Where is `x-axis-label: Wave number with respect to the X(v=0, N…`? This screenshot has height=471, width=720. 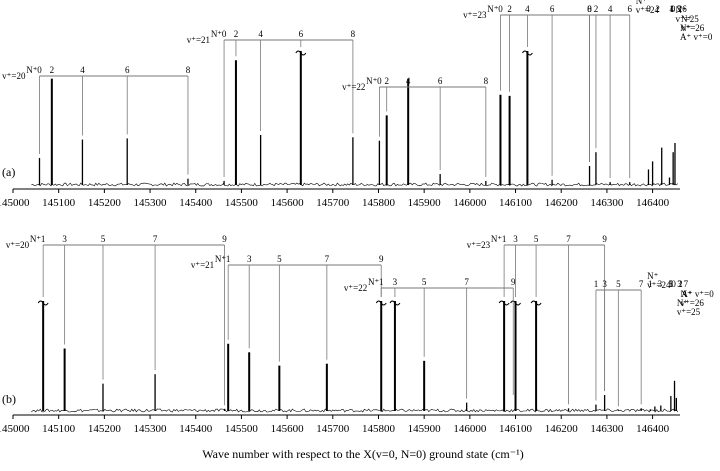 x-axis-label: Wave number with respect to the X(v=0, N… is located at coordinates (362, 454).